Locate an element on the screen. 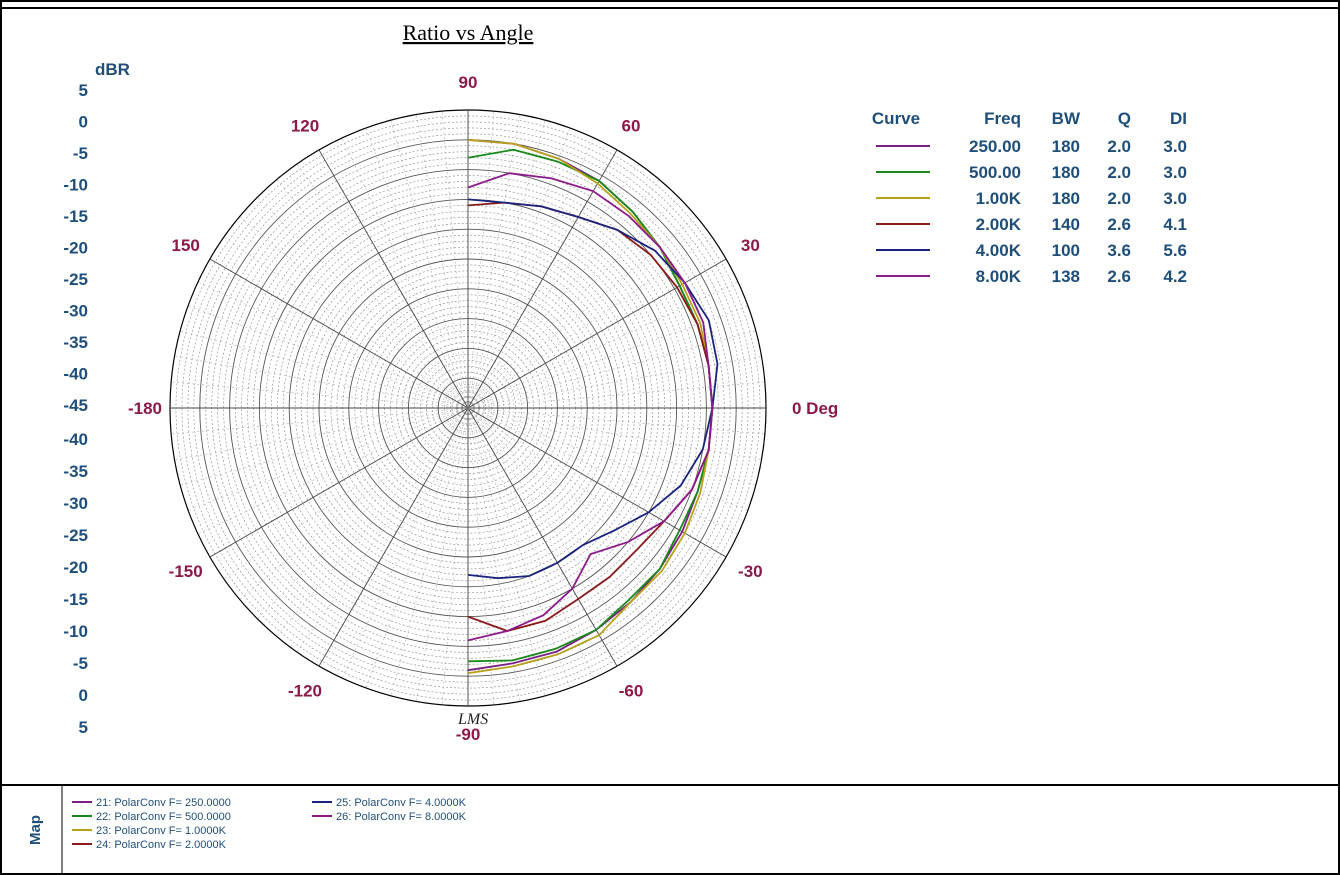  map-item-label: 23: PolarConv F= 1.0000K is located at coordinates (161, 831).